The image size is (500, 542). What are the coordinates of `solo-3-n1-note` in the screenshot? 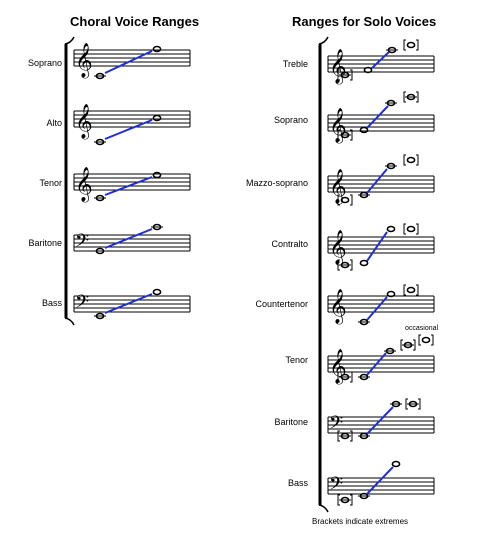 It's located at (364, 263).